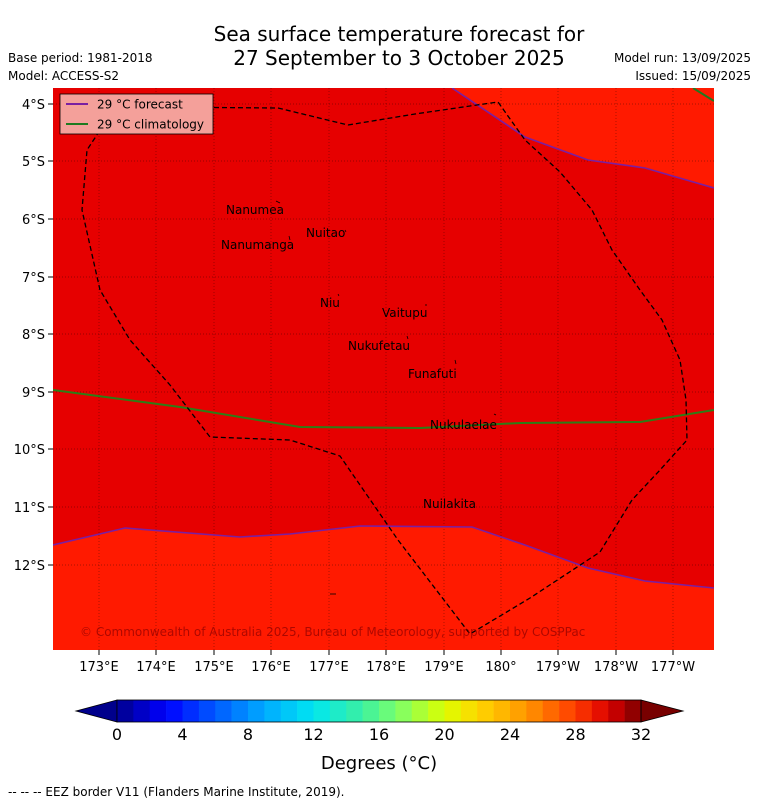 The height and width of the screenshot is (804, 758). I want to click on colorbar-high-extension, so click(662, 711).